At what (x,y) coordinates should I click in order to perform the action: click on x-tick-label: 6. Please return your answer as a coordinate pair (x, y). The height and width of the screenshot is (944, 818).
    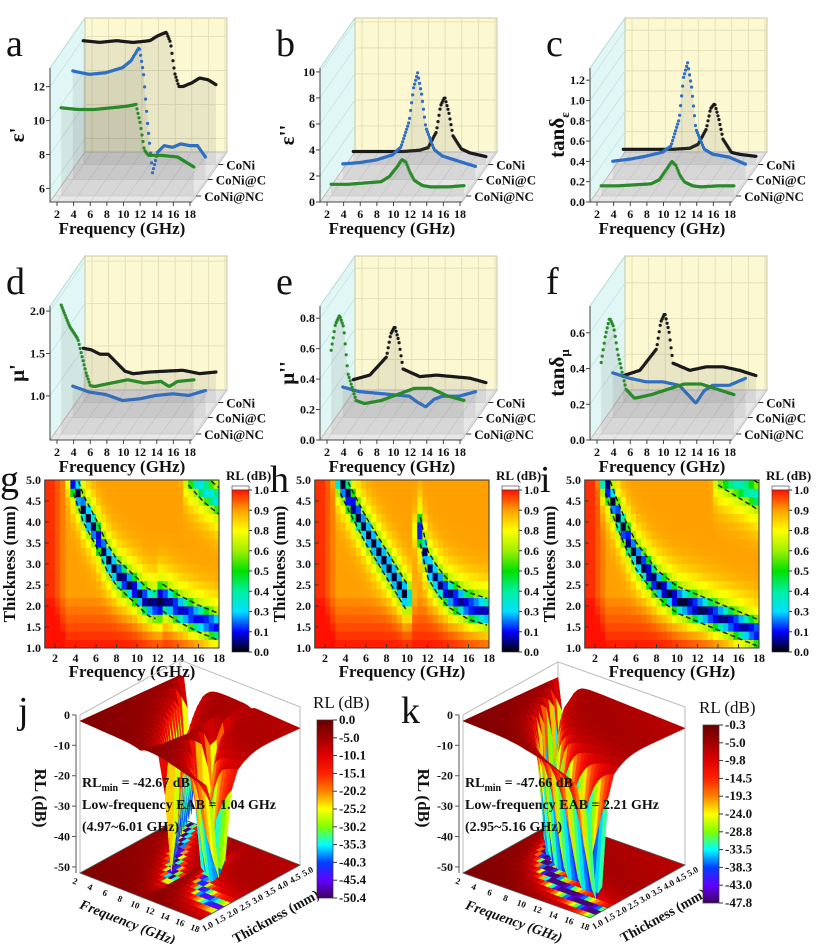
    Looking at the image, I should click on (90, 214).